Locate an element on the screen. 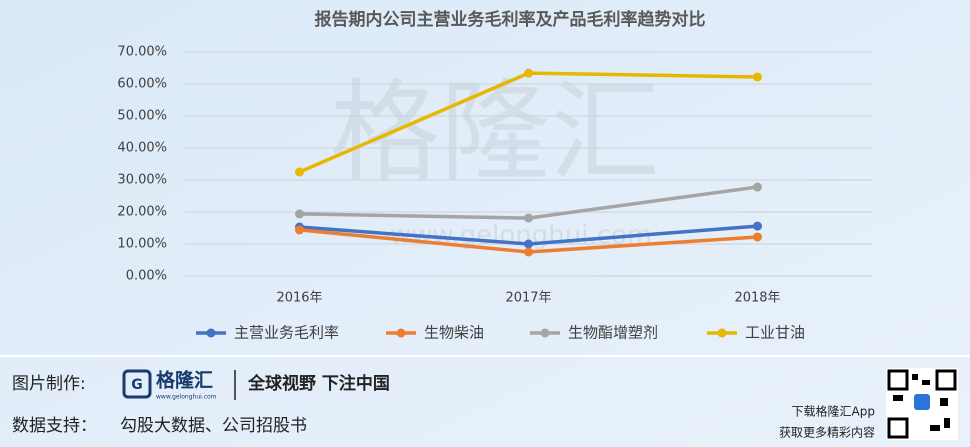 The image size is (970, 447). qr-code is located at coordinates (922, 404).